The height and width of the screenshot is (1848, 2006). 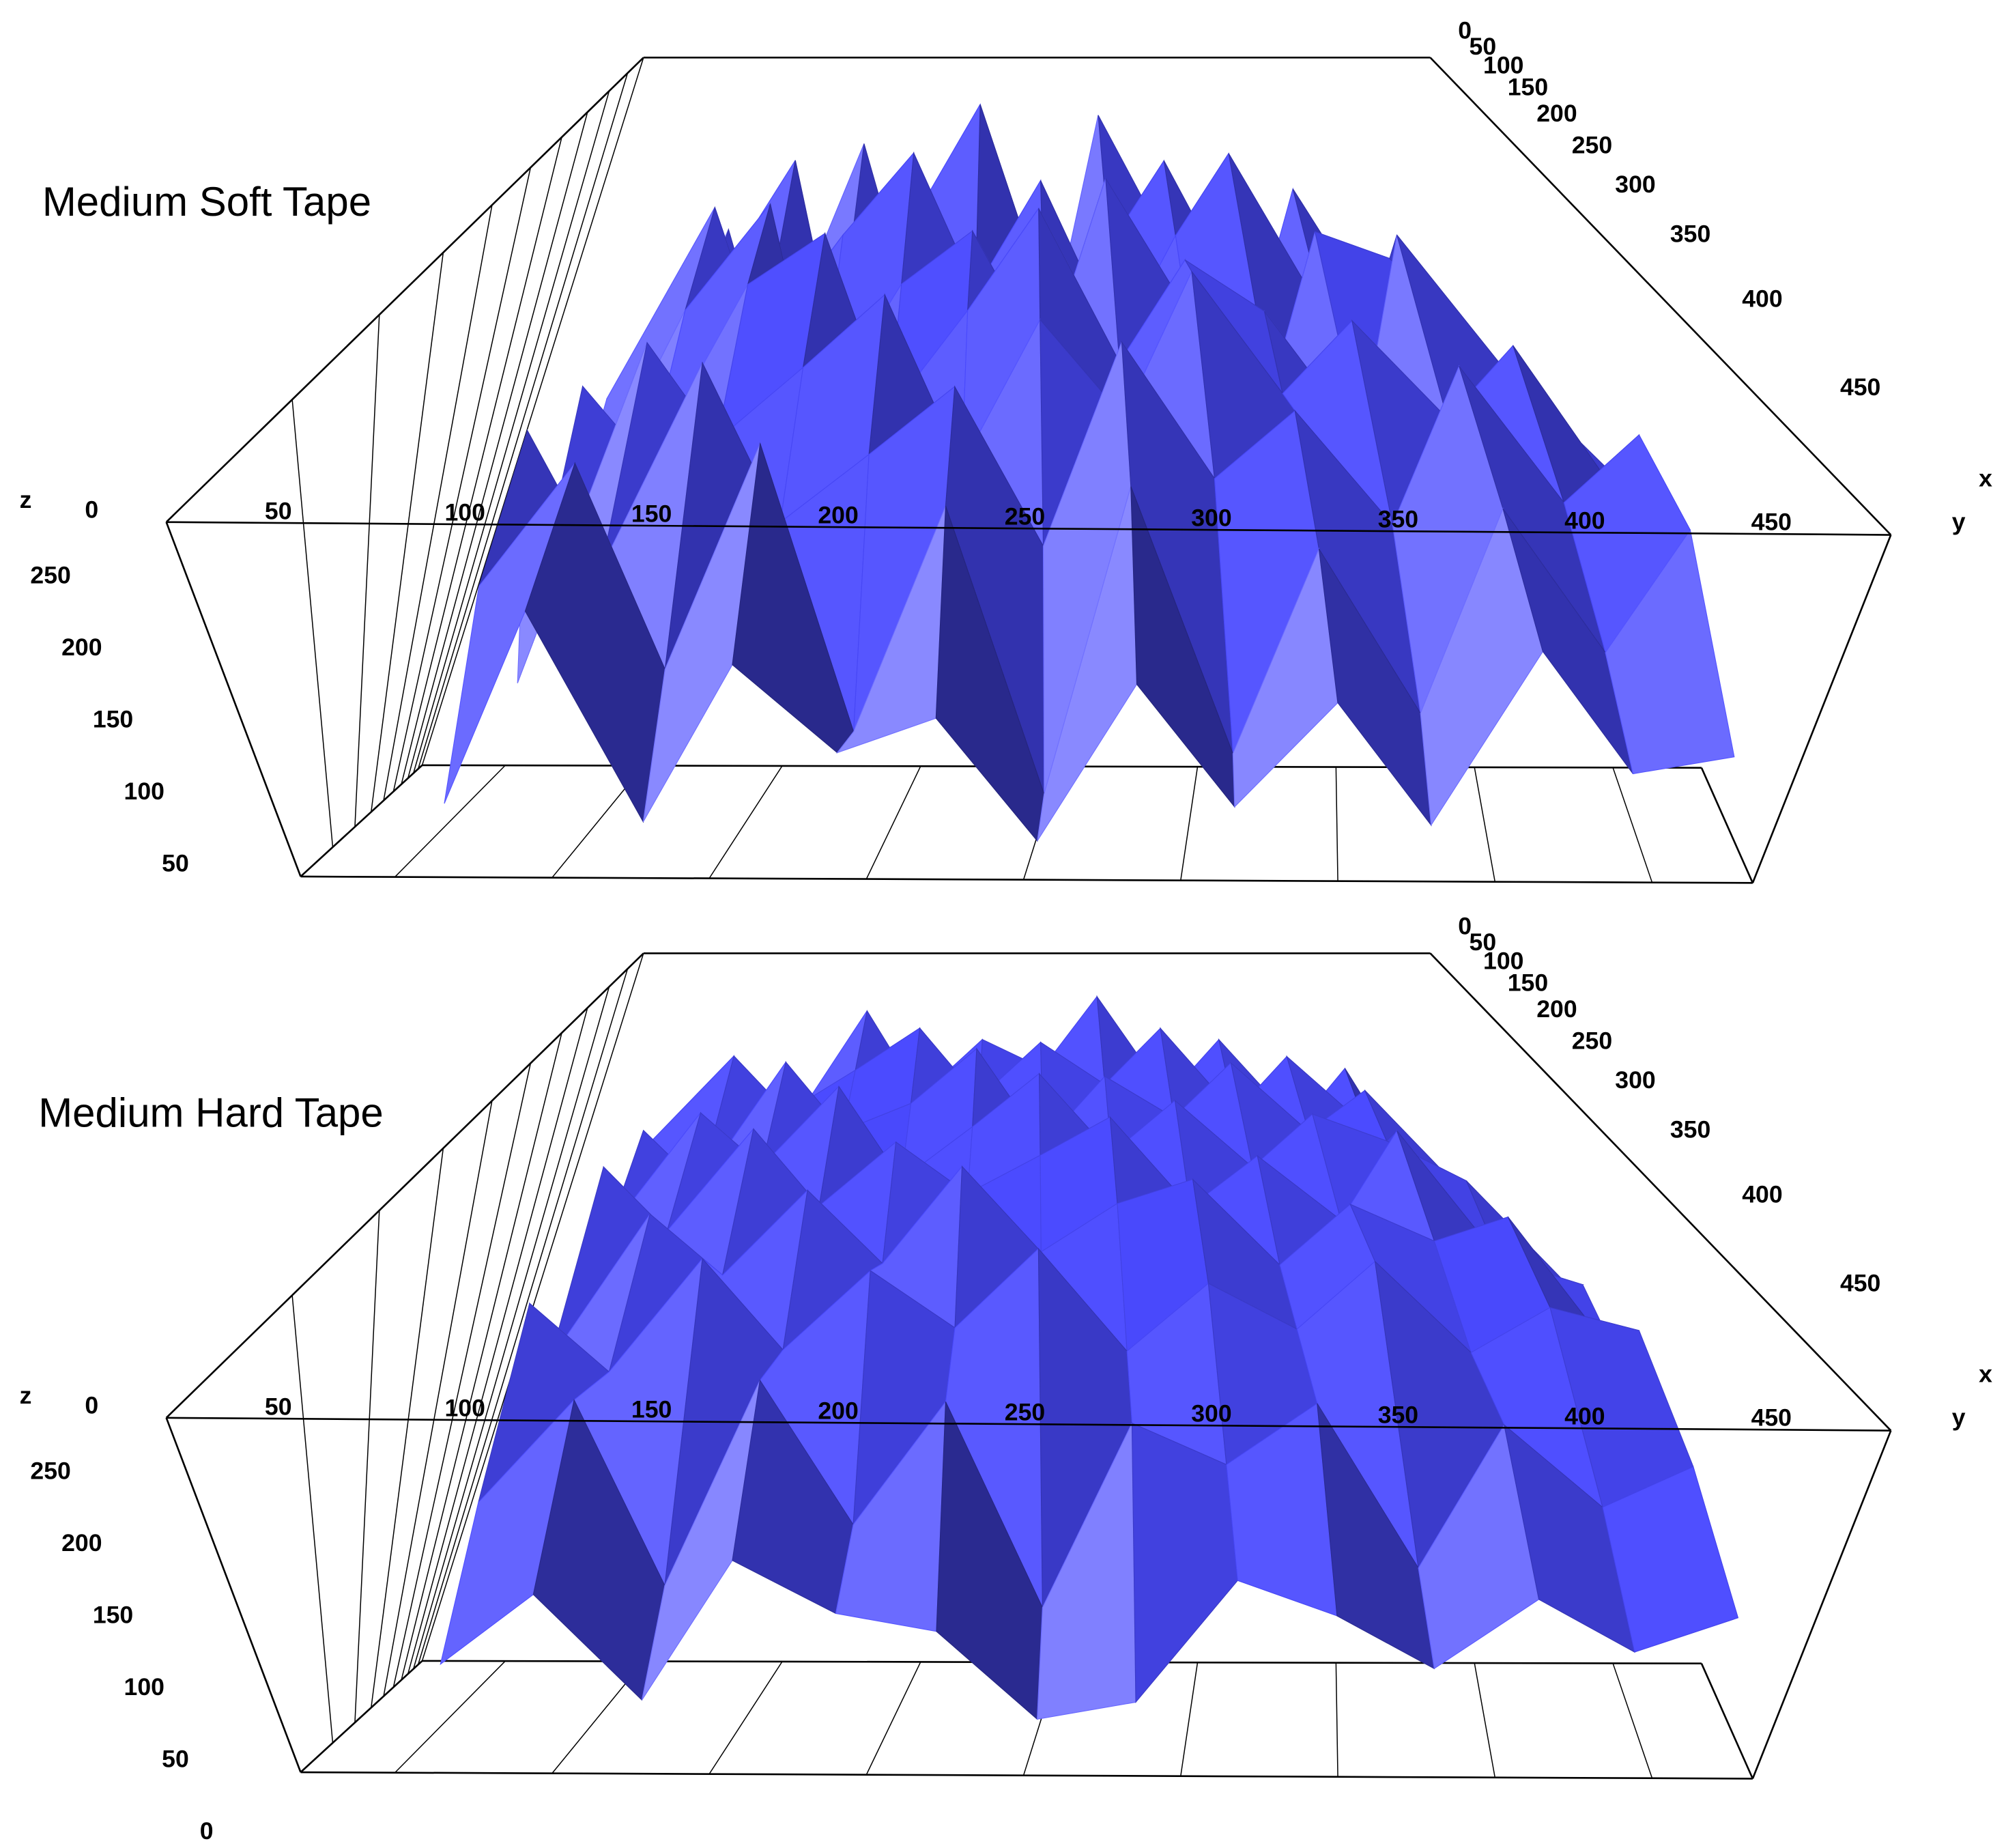 I want to click on x-tick-label: 350, so click(x=1690, y=233).